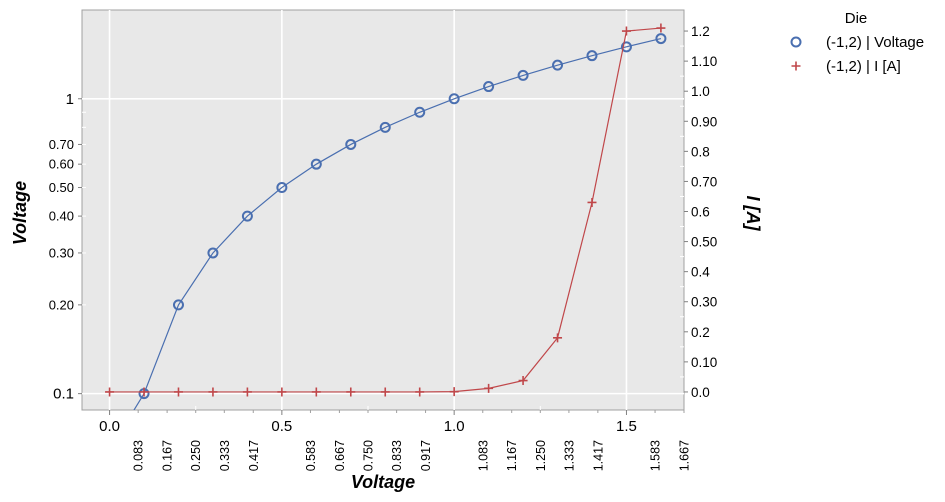 The height and width of the screenshot is (502, 945). I want to click on y-right-tick-label: 0.0, so click(700, 392).